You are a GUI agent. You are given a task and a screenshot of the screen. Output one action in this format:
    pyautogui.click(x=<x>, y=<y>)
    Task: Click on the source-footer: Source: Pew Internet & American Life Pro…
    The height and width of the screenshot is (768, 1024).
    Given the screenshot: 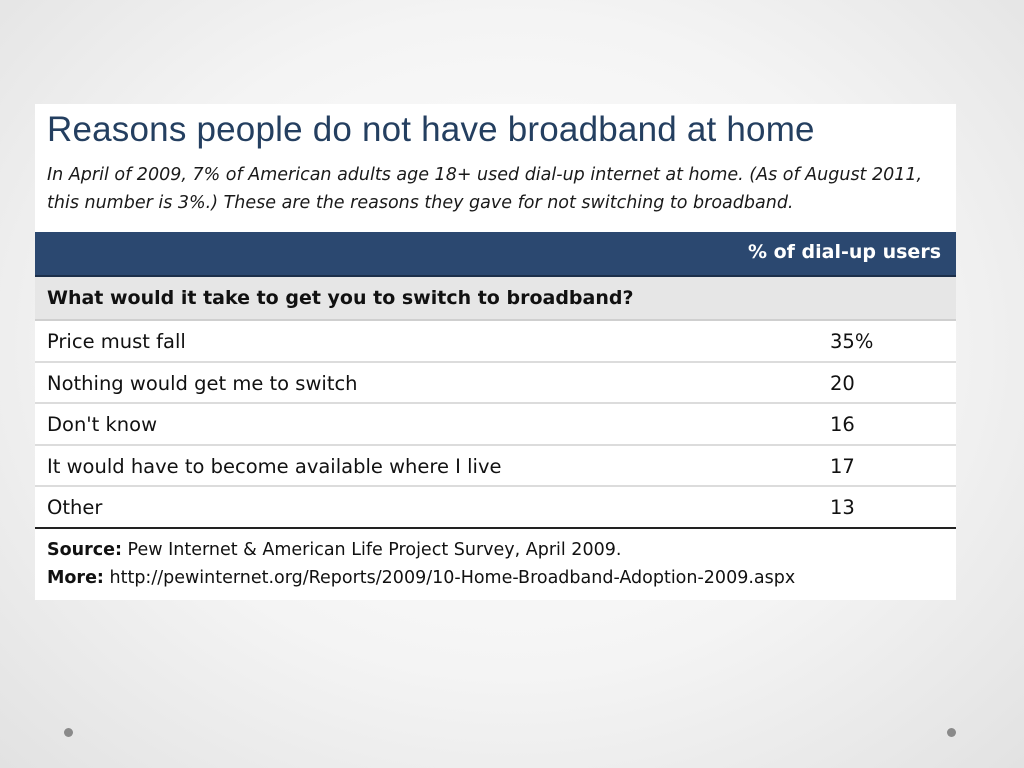 What is the action you would take?
    pyautogui.click(x=421, y=564)
    